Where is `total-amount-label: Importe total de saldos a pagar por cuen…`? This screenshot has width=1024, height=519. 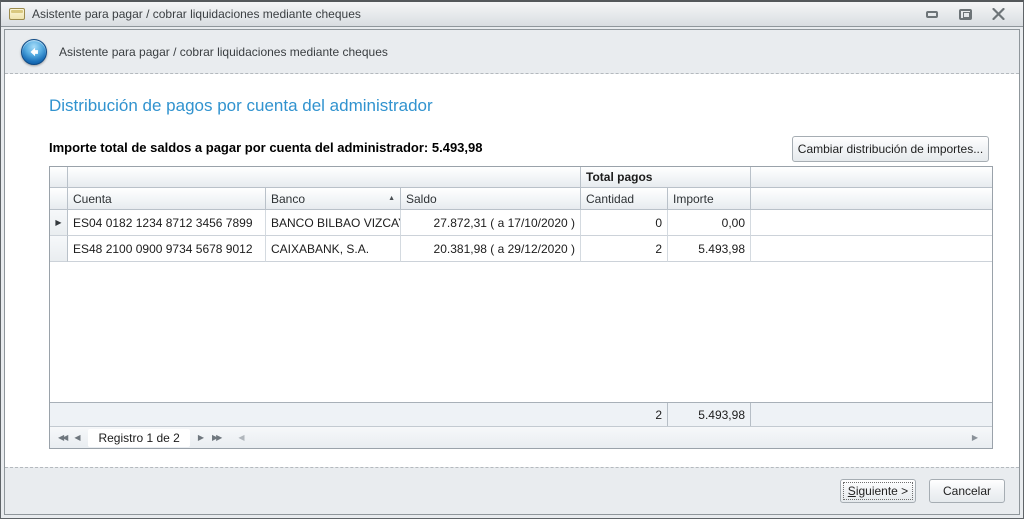
total-amount-label: Importe total de saldos a pagar por cuen… is located at coordinates (239, 147).